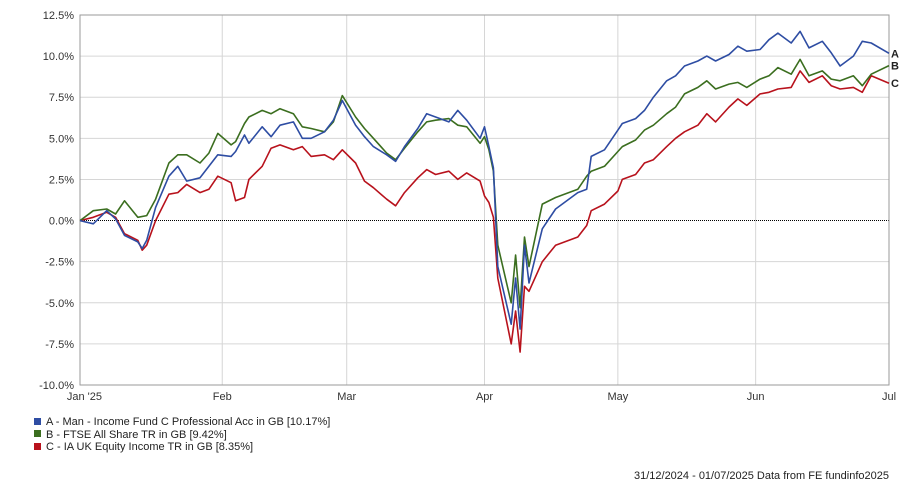  Describe the element at coordinates (895, 67) in the screenshot. I see `series-end-label-b: B` at that location.